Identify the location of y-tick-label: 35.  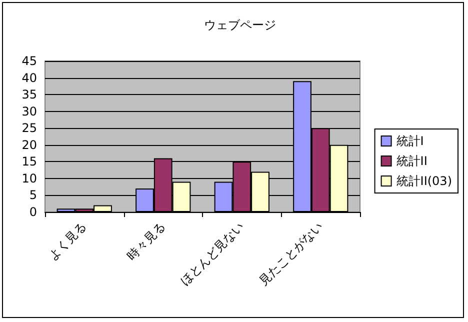
(29, 95).